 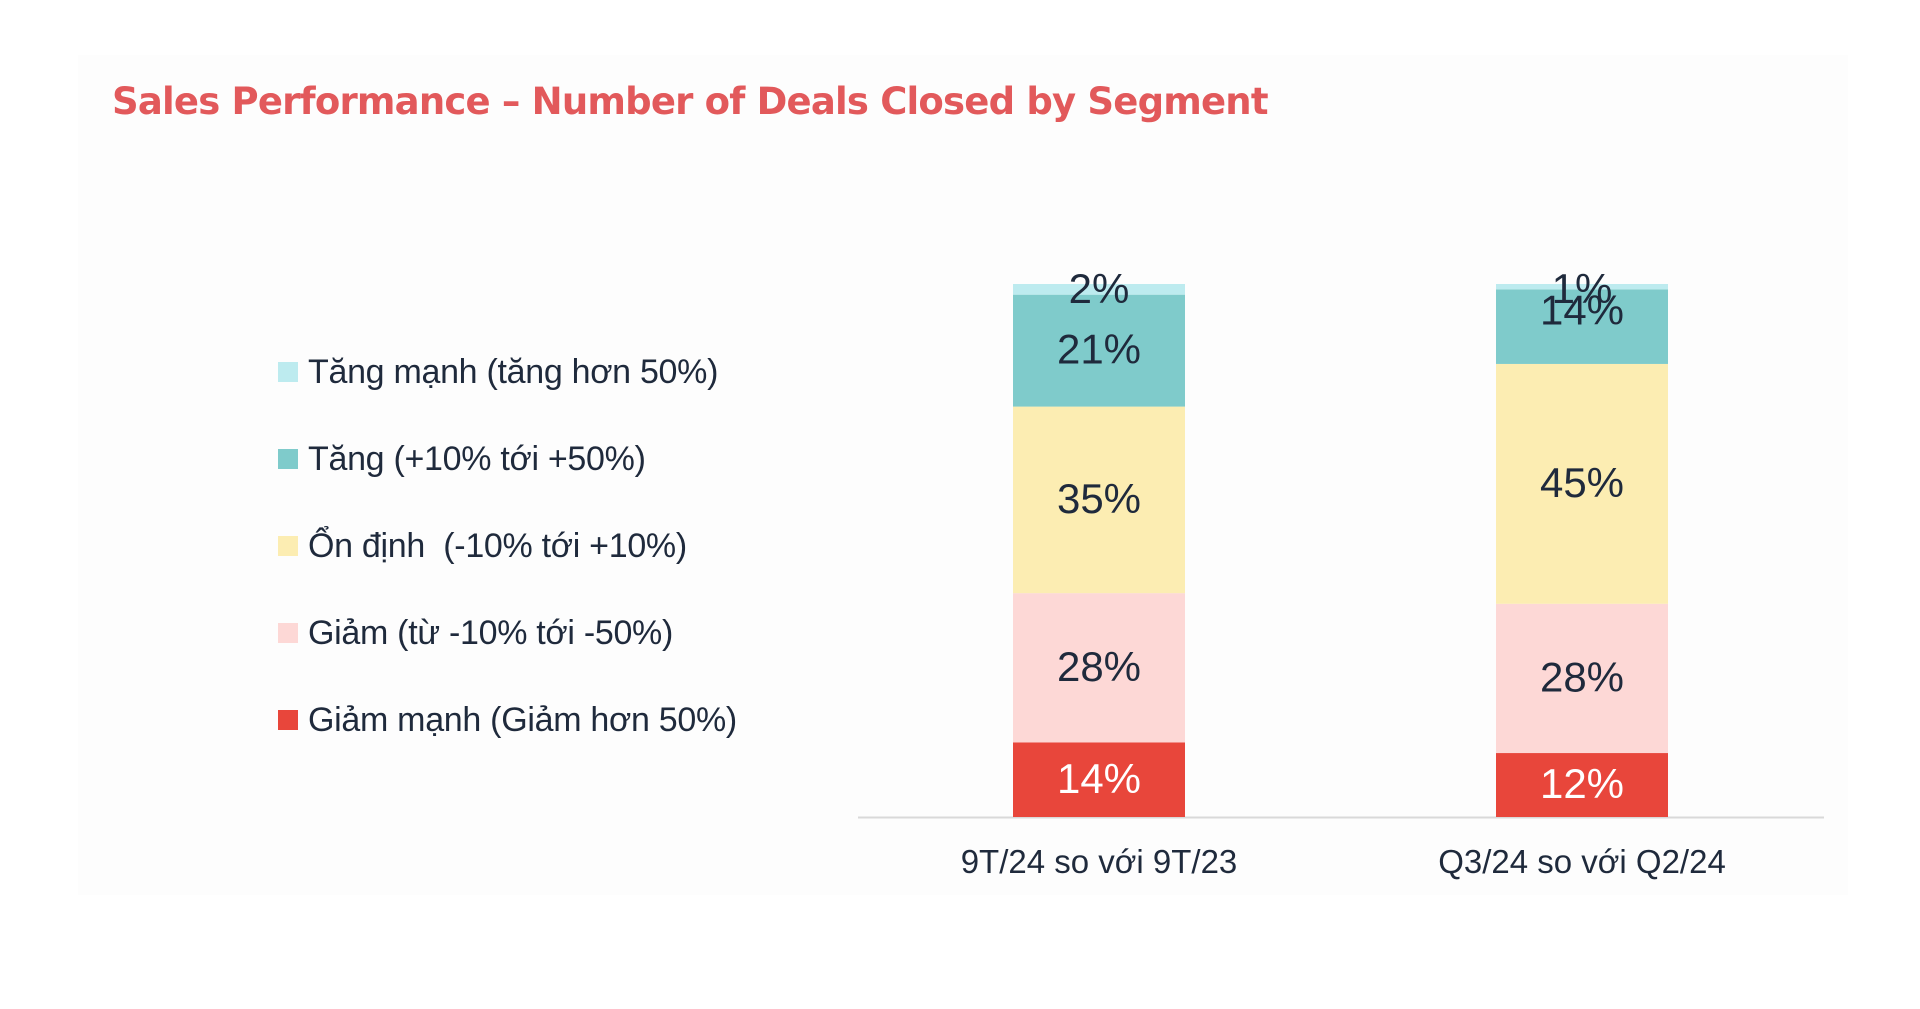 I want to click on bar-value-label: 12%, so click(x=1582, y=783).